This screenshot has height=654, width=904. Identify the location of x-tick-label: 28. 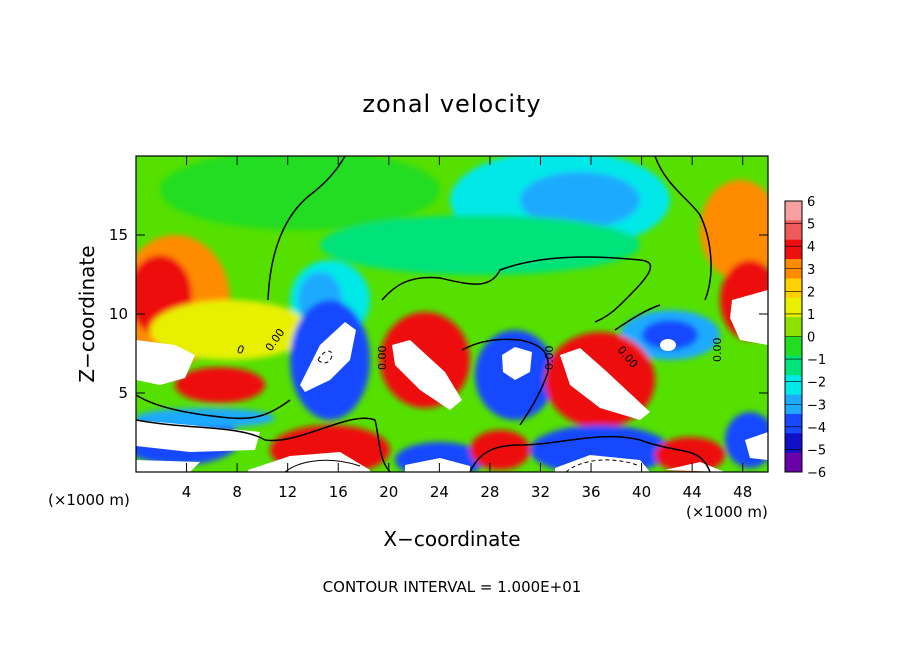
(489, 492).